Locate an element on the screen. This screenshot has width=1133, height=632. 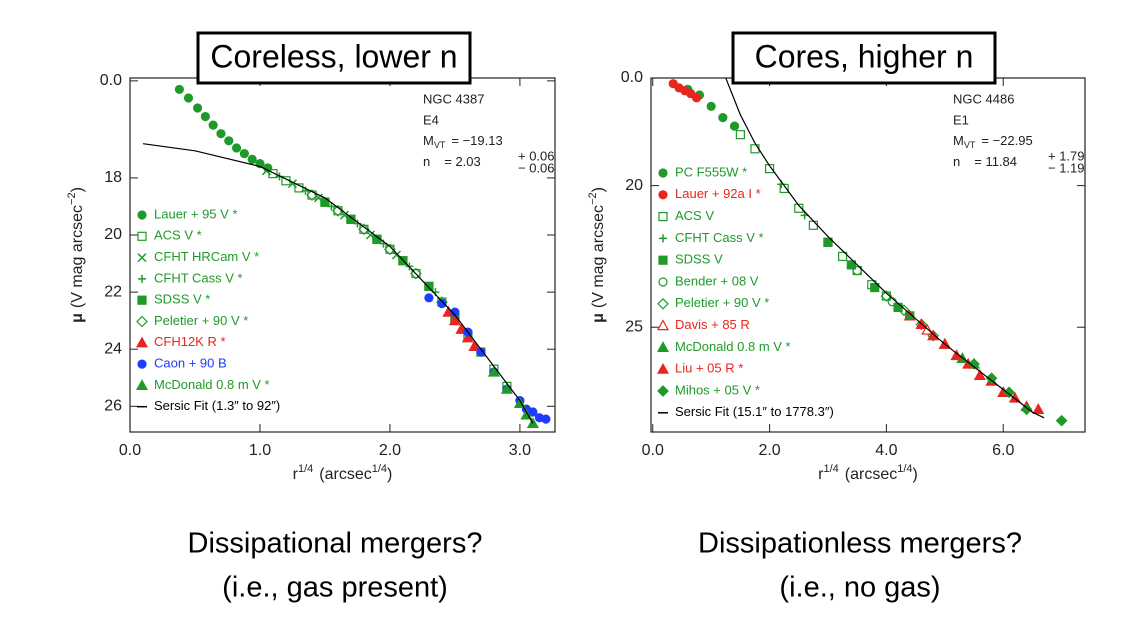
y-tick-label: 24 is located at coordinates (113, 348).